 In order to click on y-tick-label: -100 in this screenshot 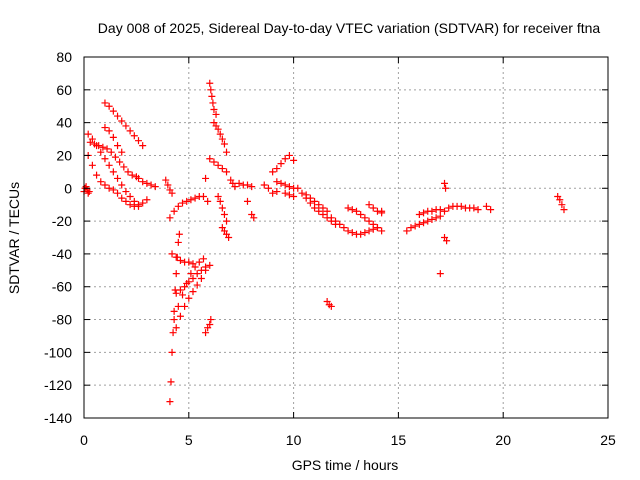, I will do `click(58, 352)`.